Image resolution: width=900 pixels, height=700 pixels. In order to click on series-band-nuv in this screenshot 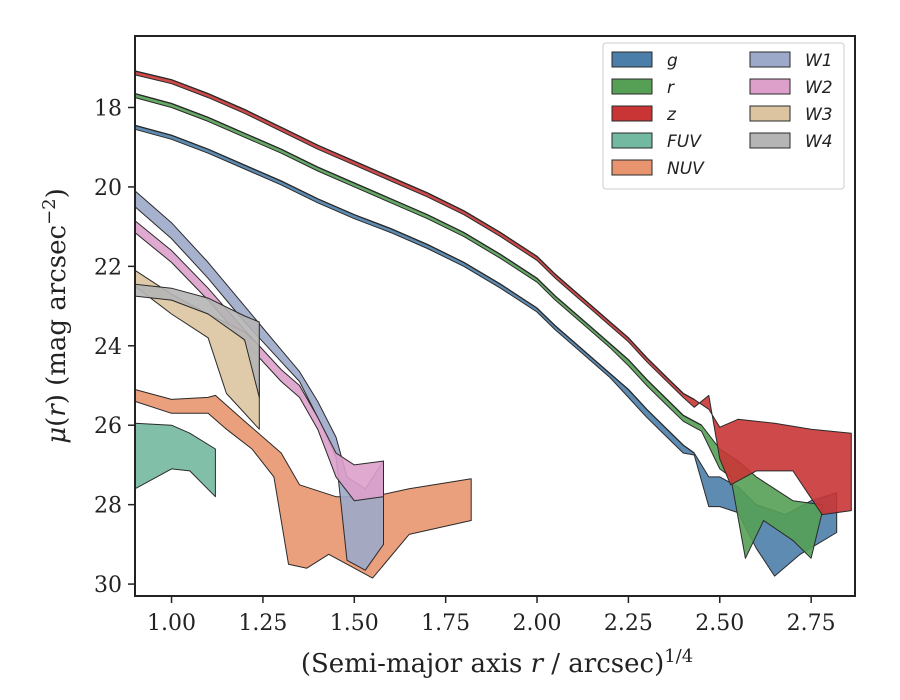, I will do `click(303, 484)`.